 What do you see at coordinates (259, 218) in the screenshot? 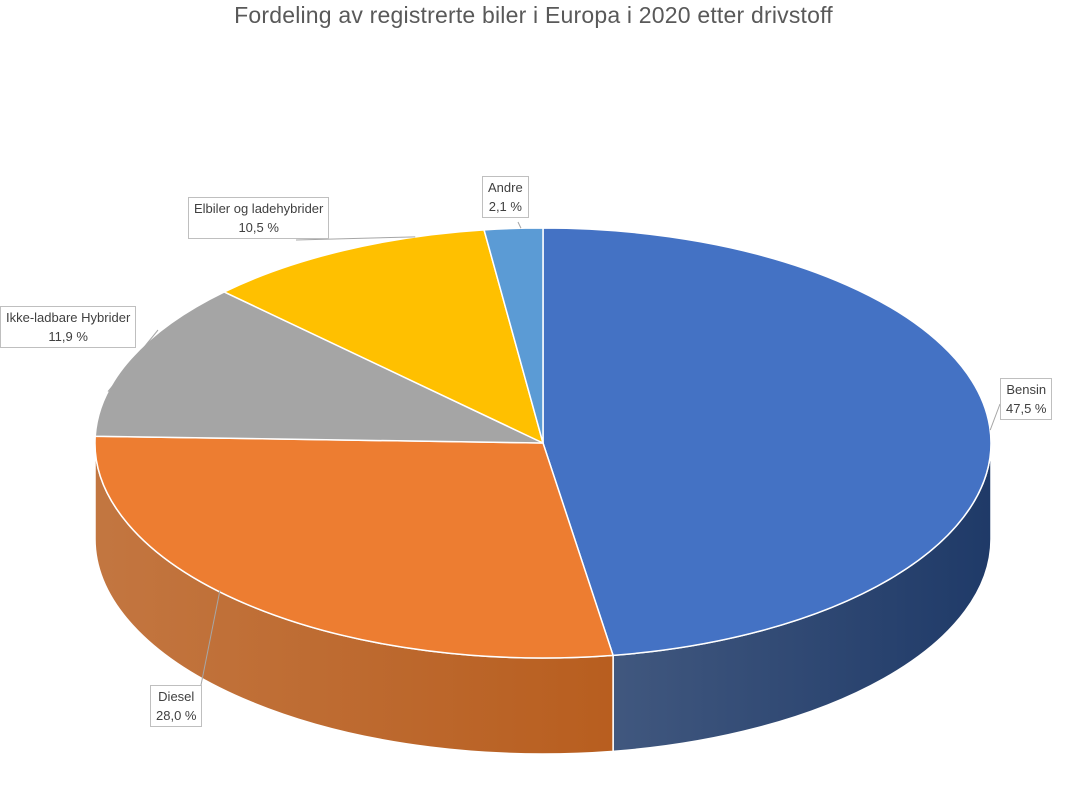
I see `data-label: Elbiler og ladehybrider 10,5 %` at bounding box center [259, 218].